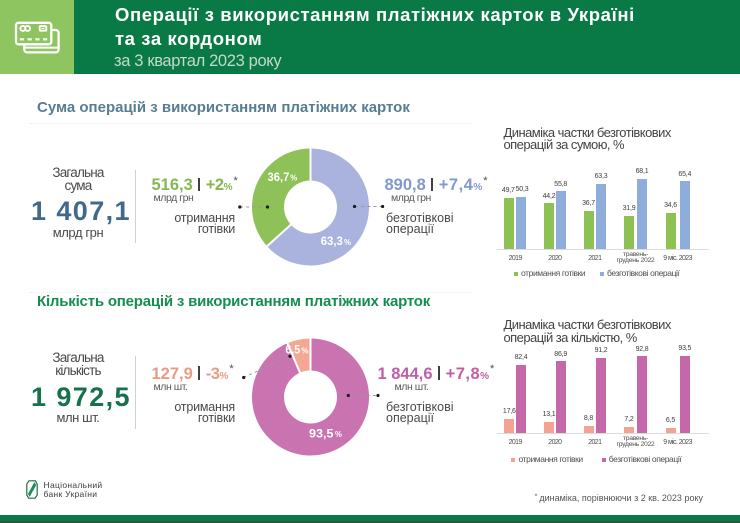 The height and width of the screenshot is (523, 740). What do you see at coordinates (279, 177) in the screenshot?
I see `svg-text: 36,7` at bounding box center [279, 177].